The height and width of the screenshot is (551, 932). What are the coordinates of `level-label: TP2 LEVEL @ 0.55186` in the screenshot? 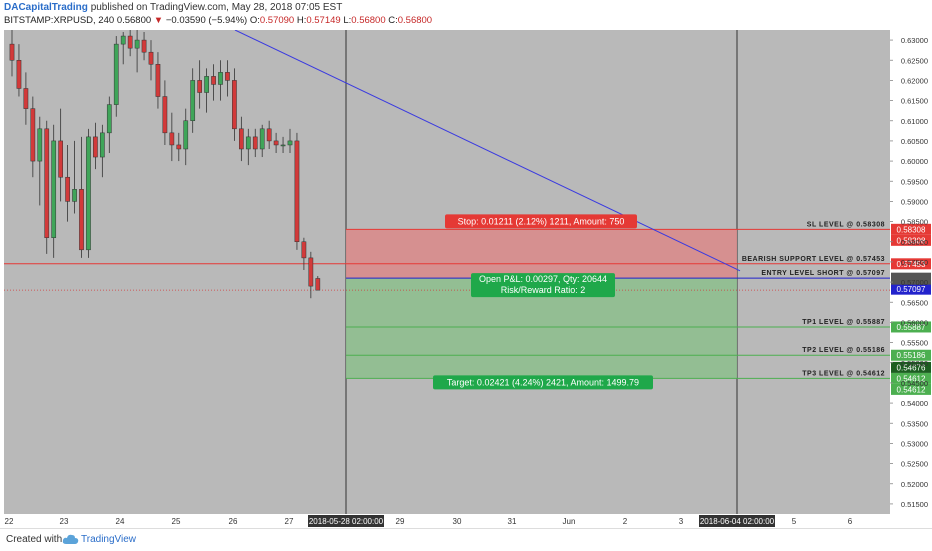 It's located at (843, 350).